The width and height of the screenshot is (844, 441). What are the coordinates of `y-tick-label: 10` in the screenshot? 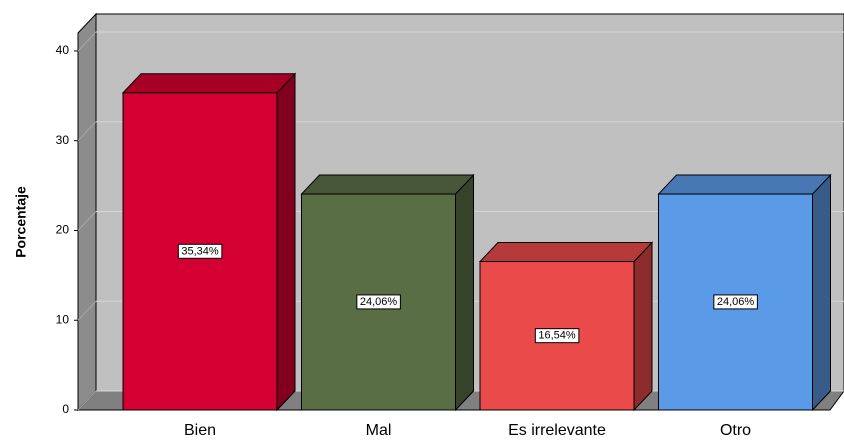 It's located at (63, 319).